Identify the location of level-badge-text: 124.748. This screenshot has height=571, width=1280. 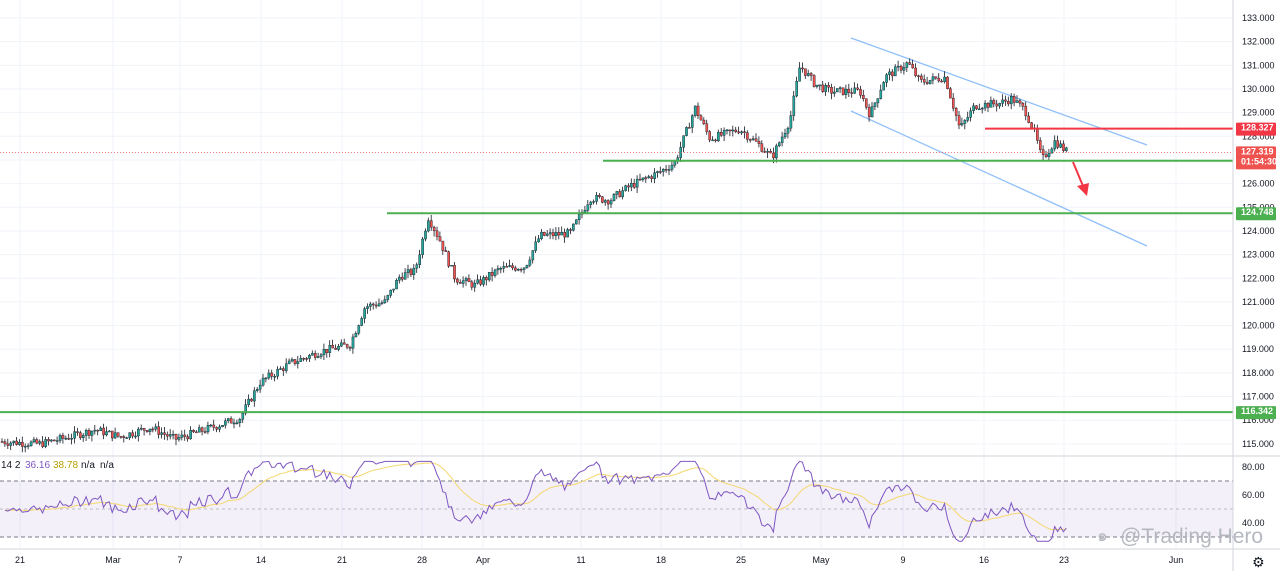
(1257, 212).